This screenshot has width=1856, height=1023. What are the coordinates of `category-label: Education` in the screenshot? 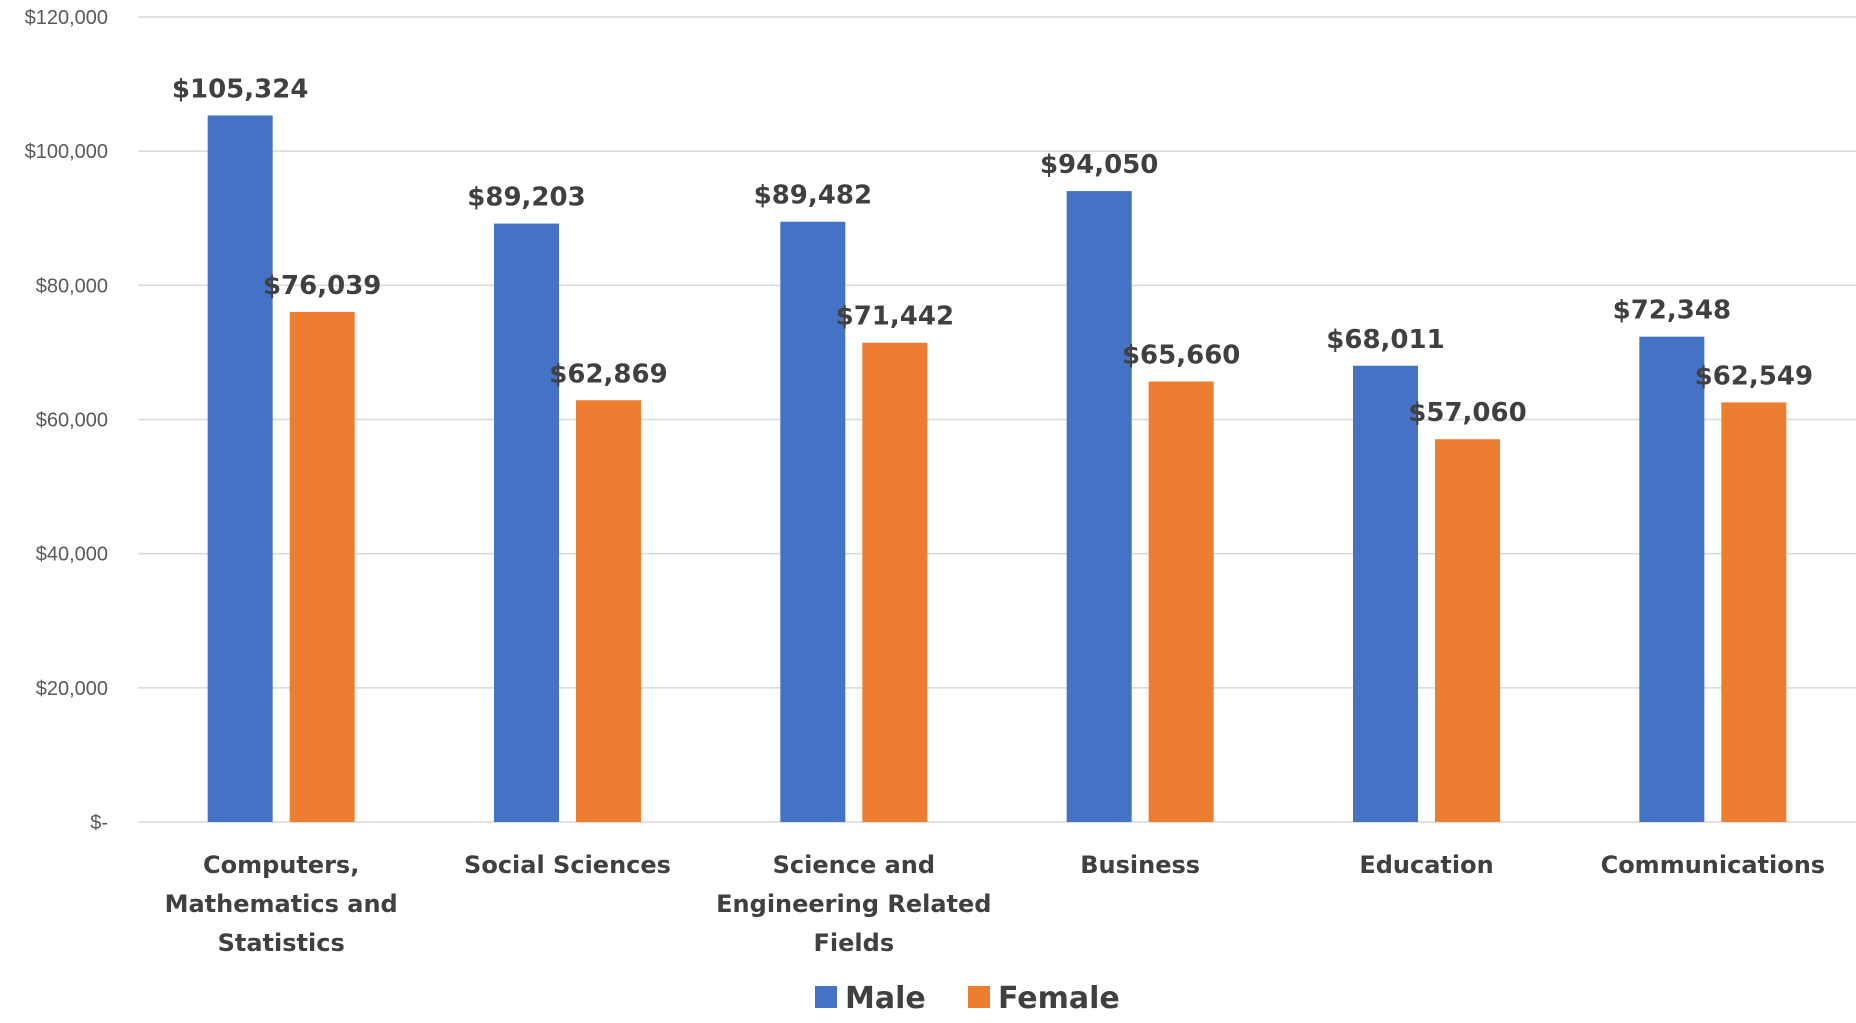 It's located at (1426, 865).